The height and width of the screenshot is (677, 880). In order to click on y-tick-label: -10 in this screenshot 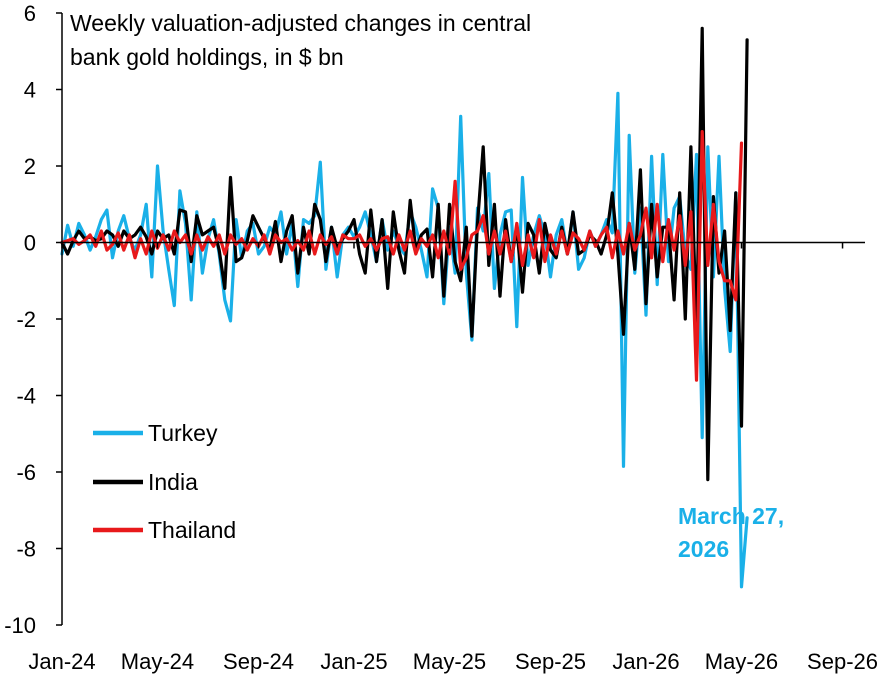, I will do `click(20, 625)`.